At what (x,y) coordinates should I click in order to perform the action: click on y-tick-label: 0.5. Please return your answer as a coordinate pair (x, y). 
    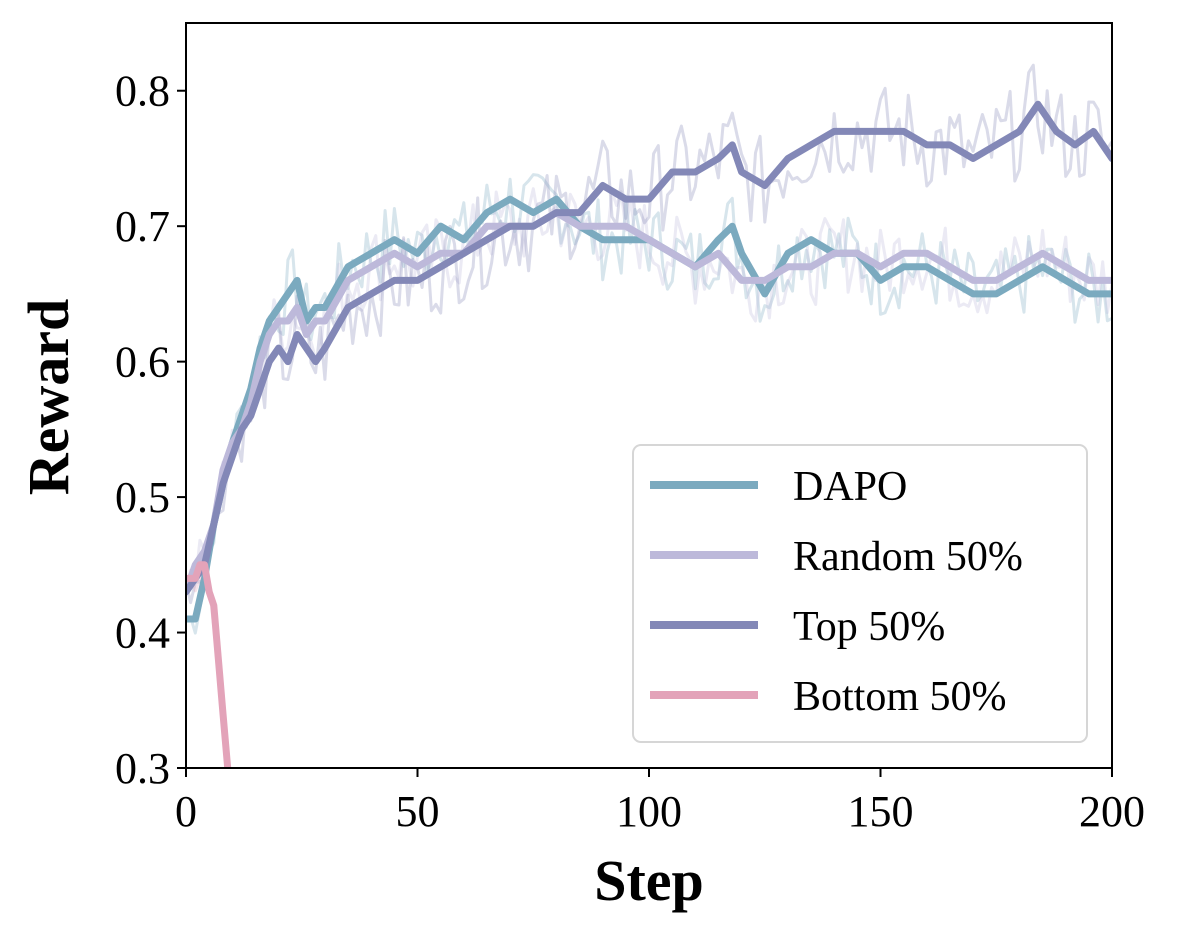
    Looking at the image, I should click on (142, 497).